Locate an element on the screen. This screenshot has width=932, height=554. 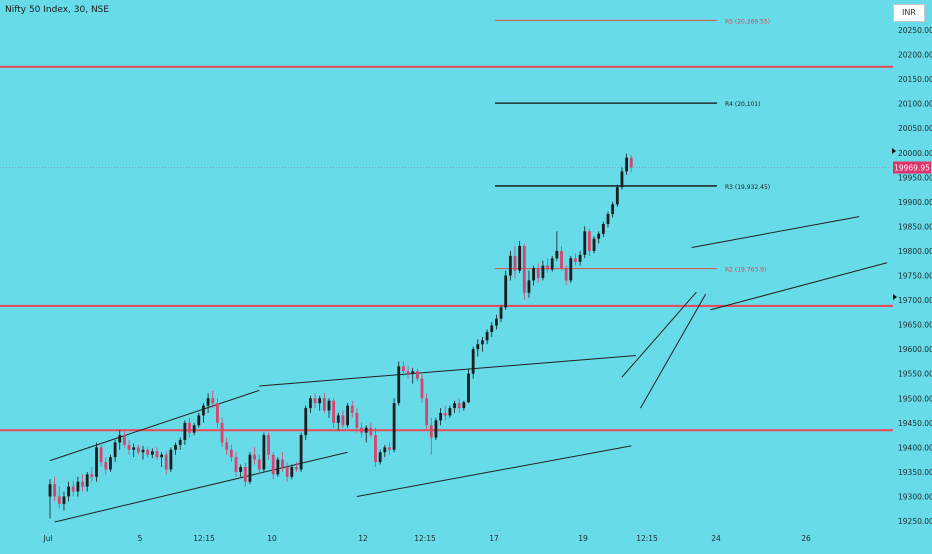
y-tick-label-4: 19450.00 is located at coordinates (915, 423).